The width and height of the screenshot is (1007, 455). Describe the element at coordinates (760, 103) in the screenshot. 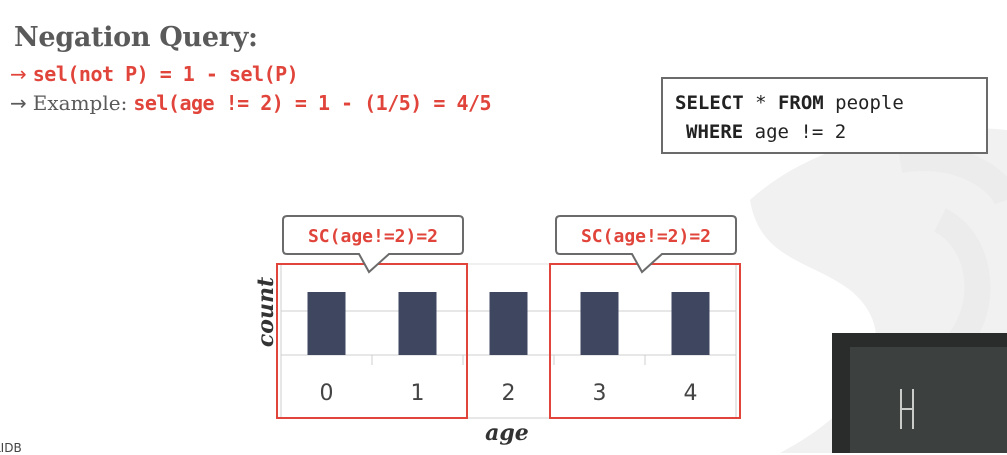

I see `sql-star: *` at that location.